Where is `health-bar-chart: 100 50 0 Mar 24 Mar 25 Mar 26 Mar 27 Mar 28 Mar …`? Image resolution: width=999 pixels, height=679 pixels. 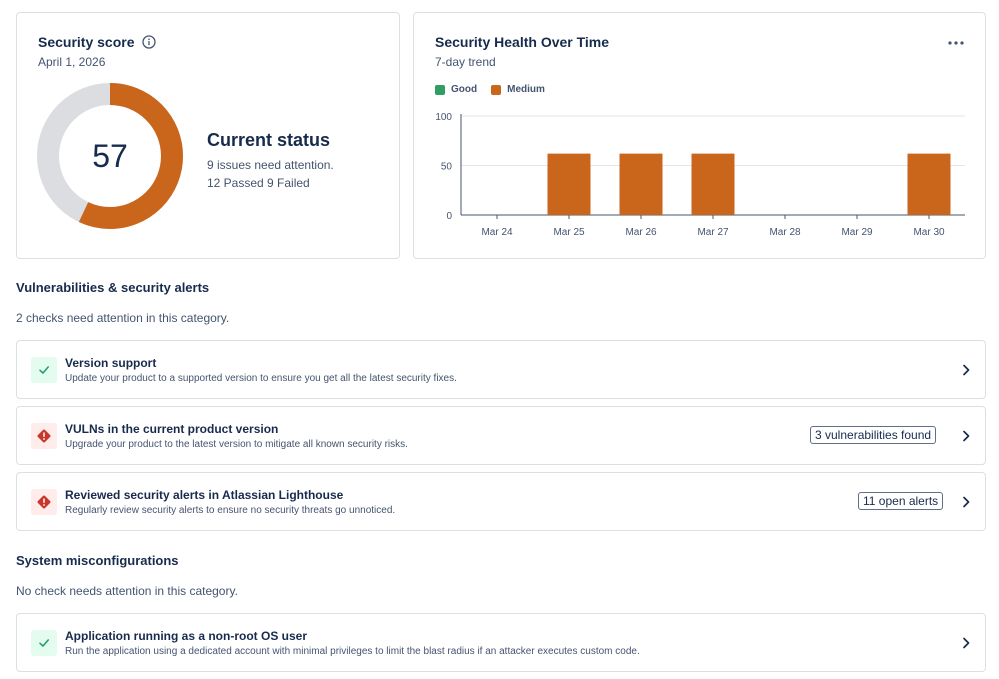 health-bar-chart: 100 50 0 Mar 24 Mar 25 Mar 26 Mar 27 Mar 28 Mar … is located at coordinates (700, 175).